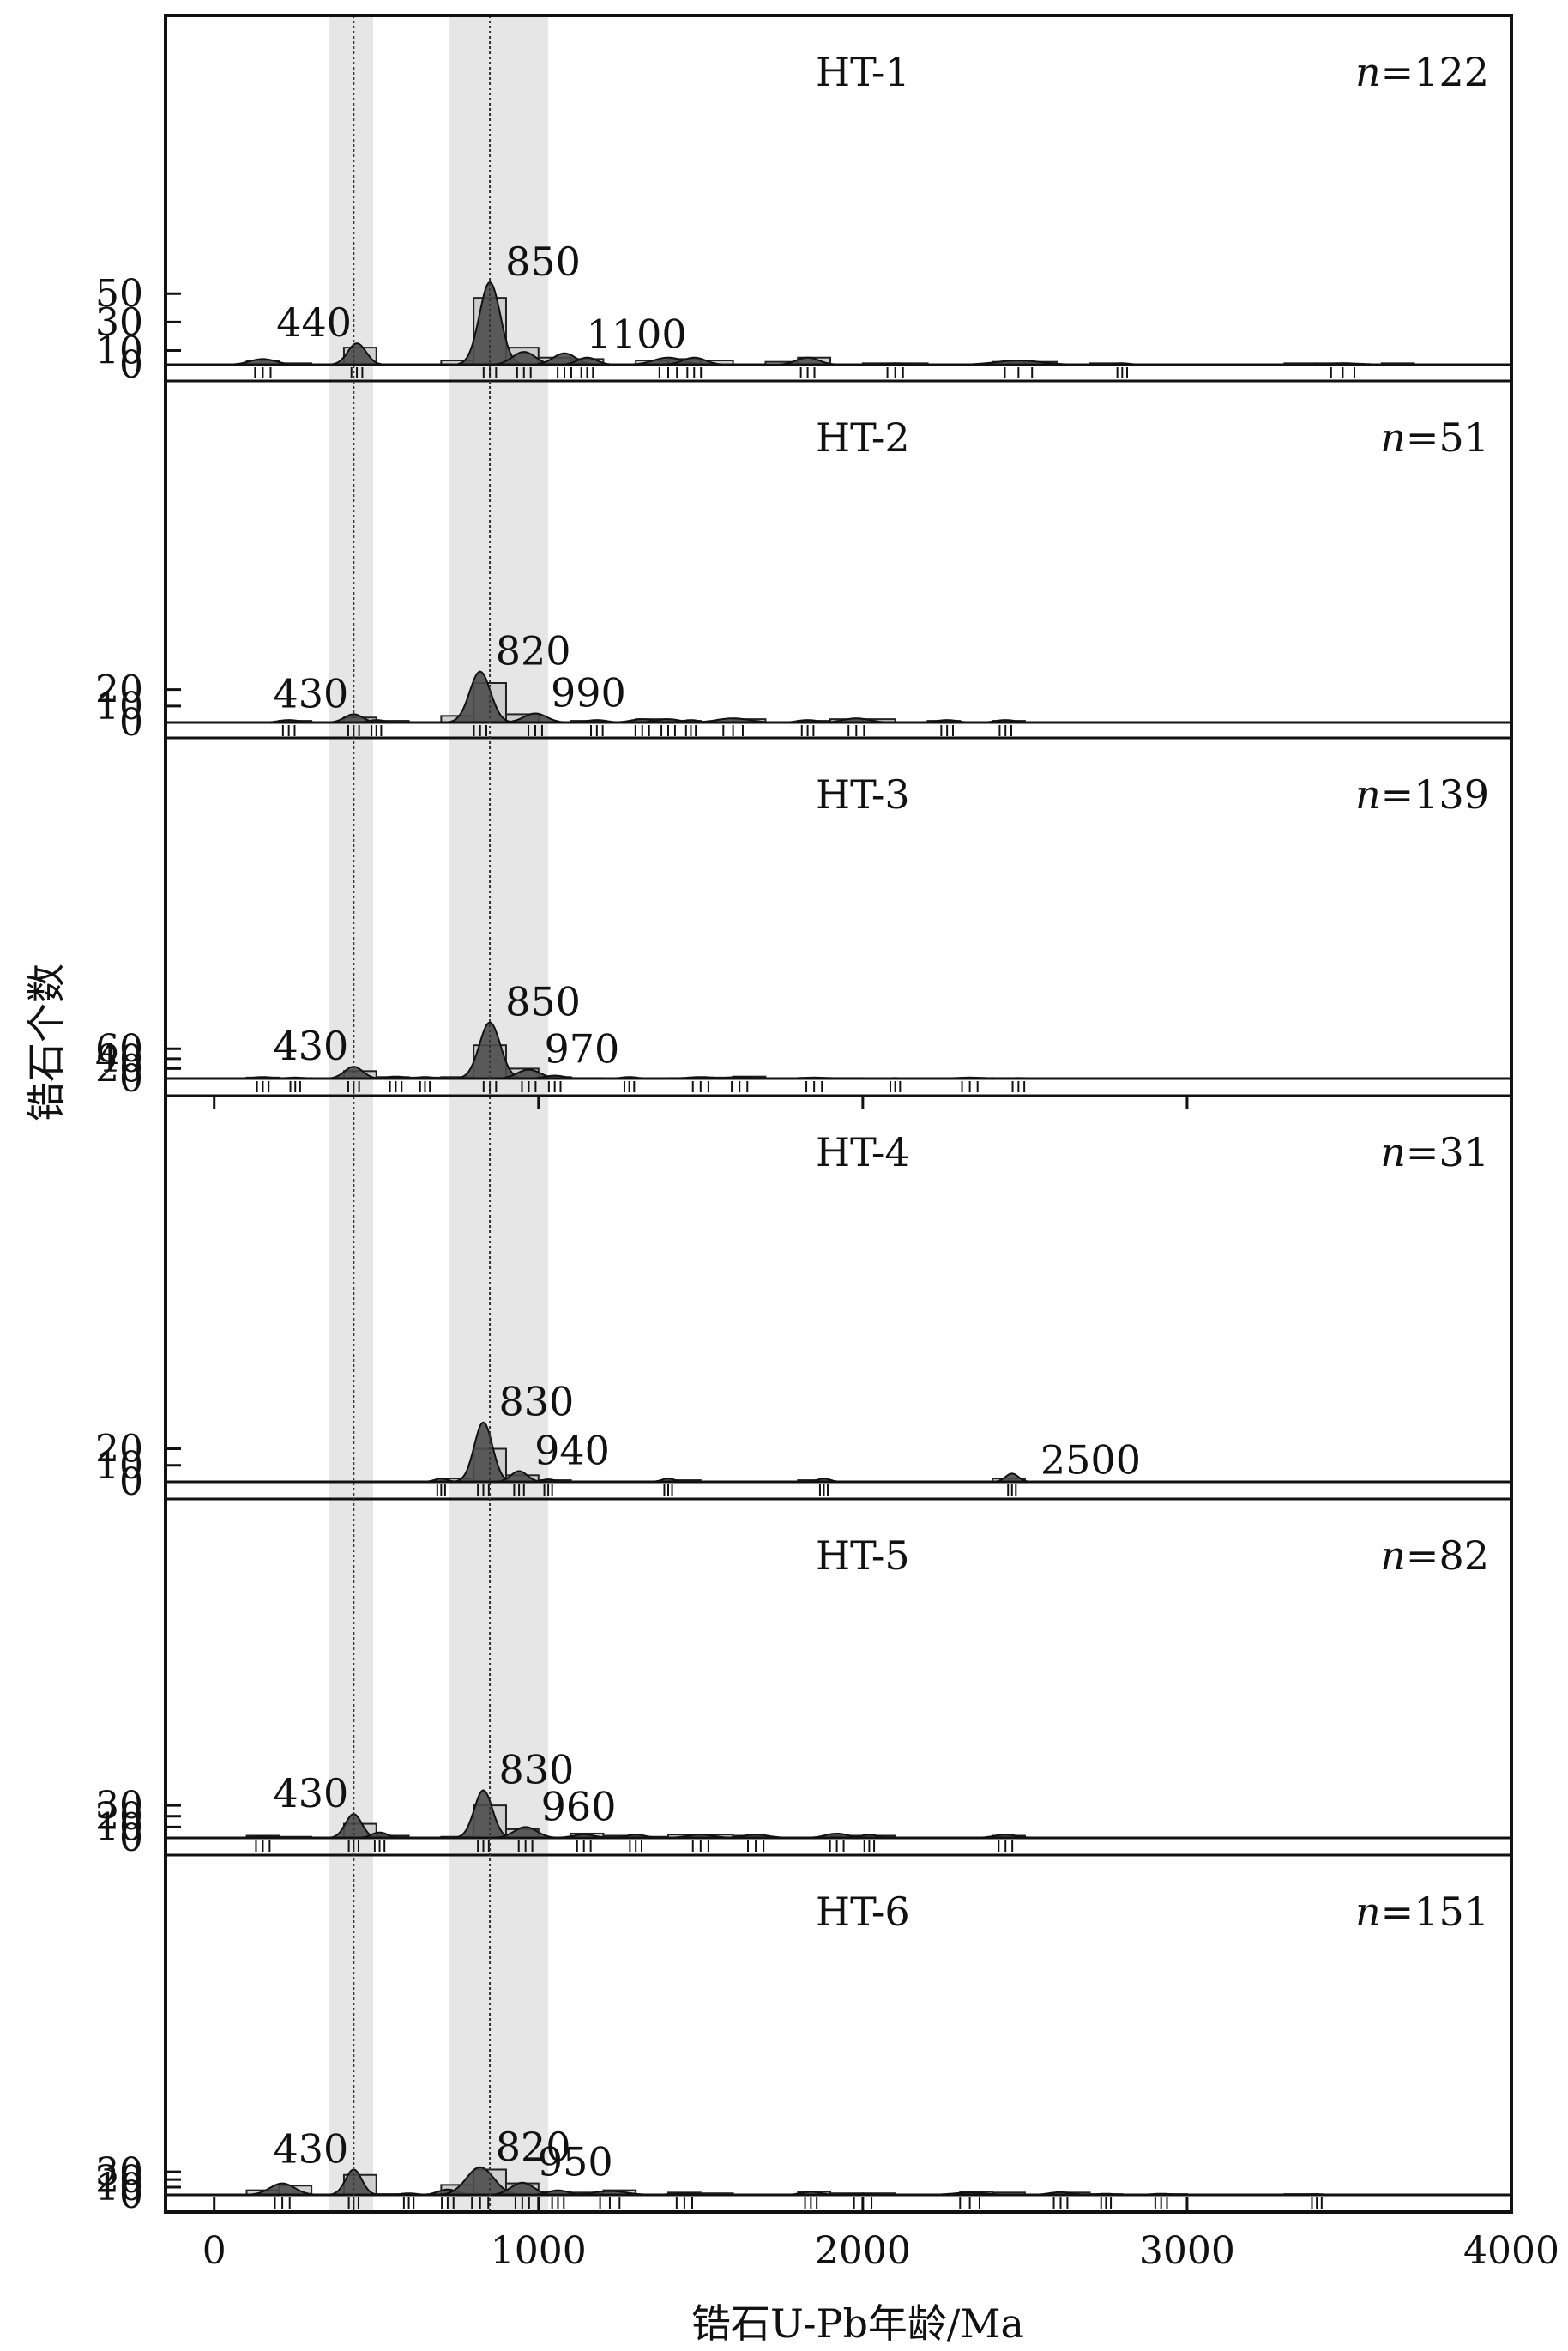 The width and height of the screenshot is (1568, 2351). Describe the element at coordinates (539, 2251) in the screenshot. I see `x-tick-label: 1000` at that location.